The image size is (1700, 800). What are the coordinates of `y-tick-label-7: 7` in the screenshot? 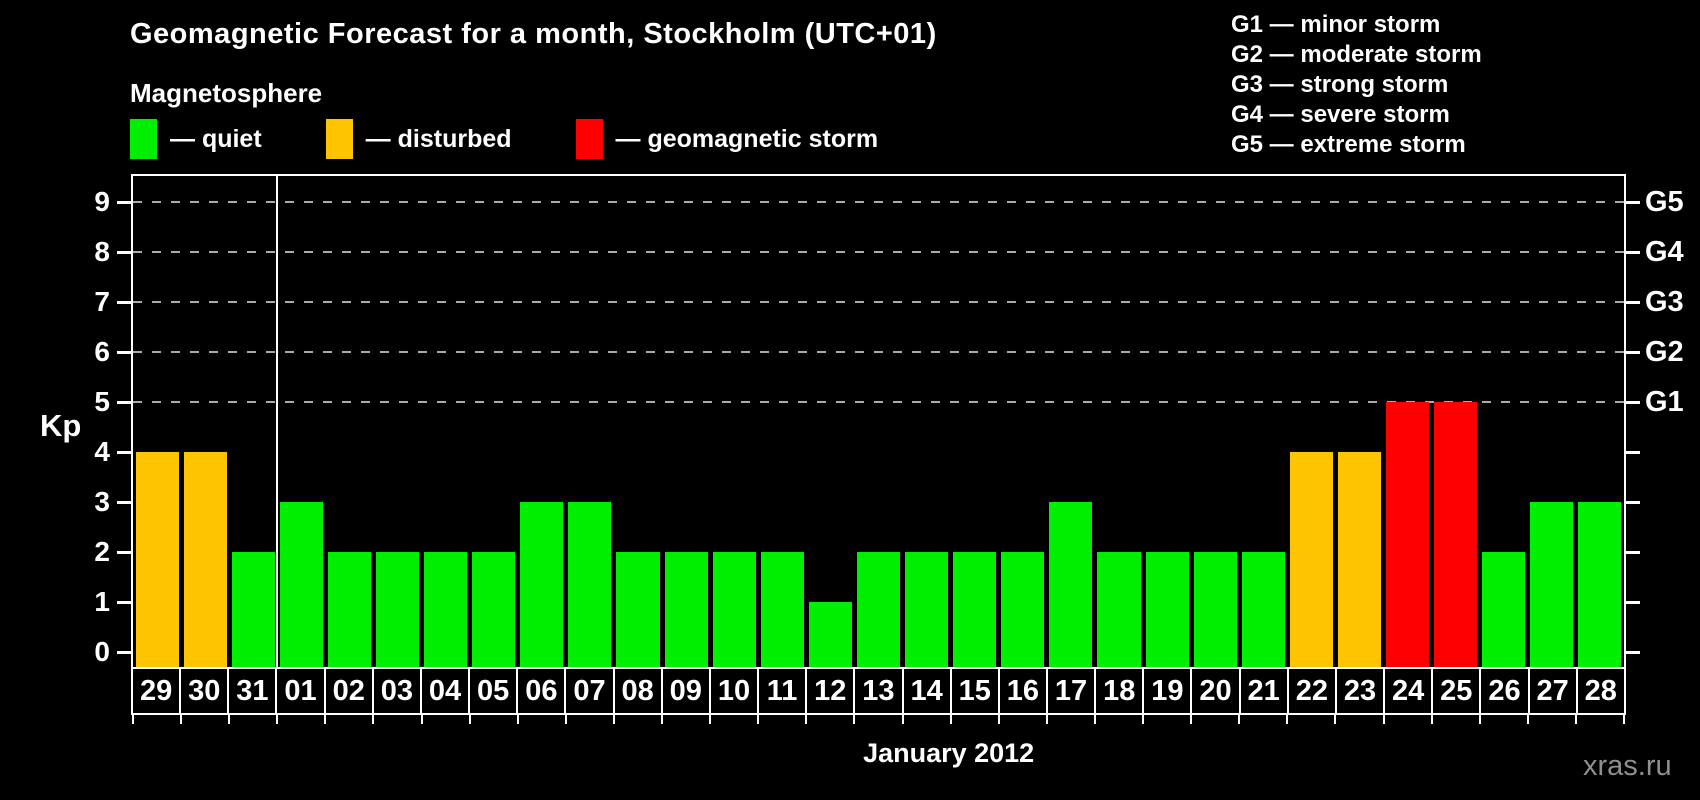 It's located at (102, 301).